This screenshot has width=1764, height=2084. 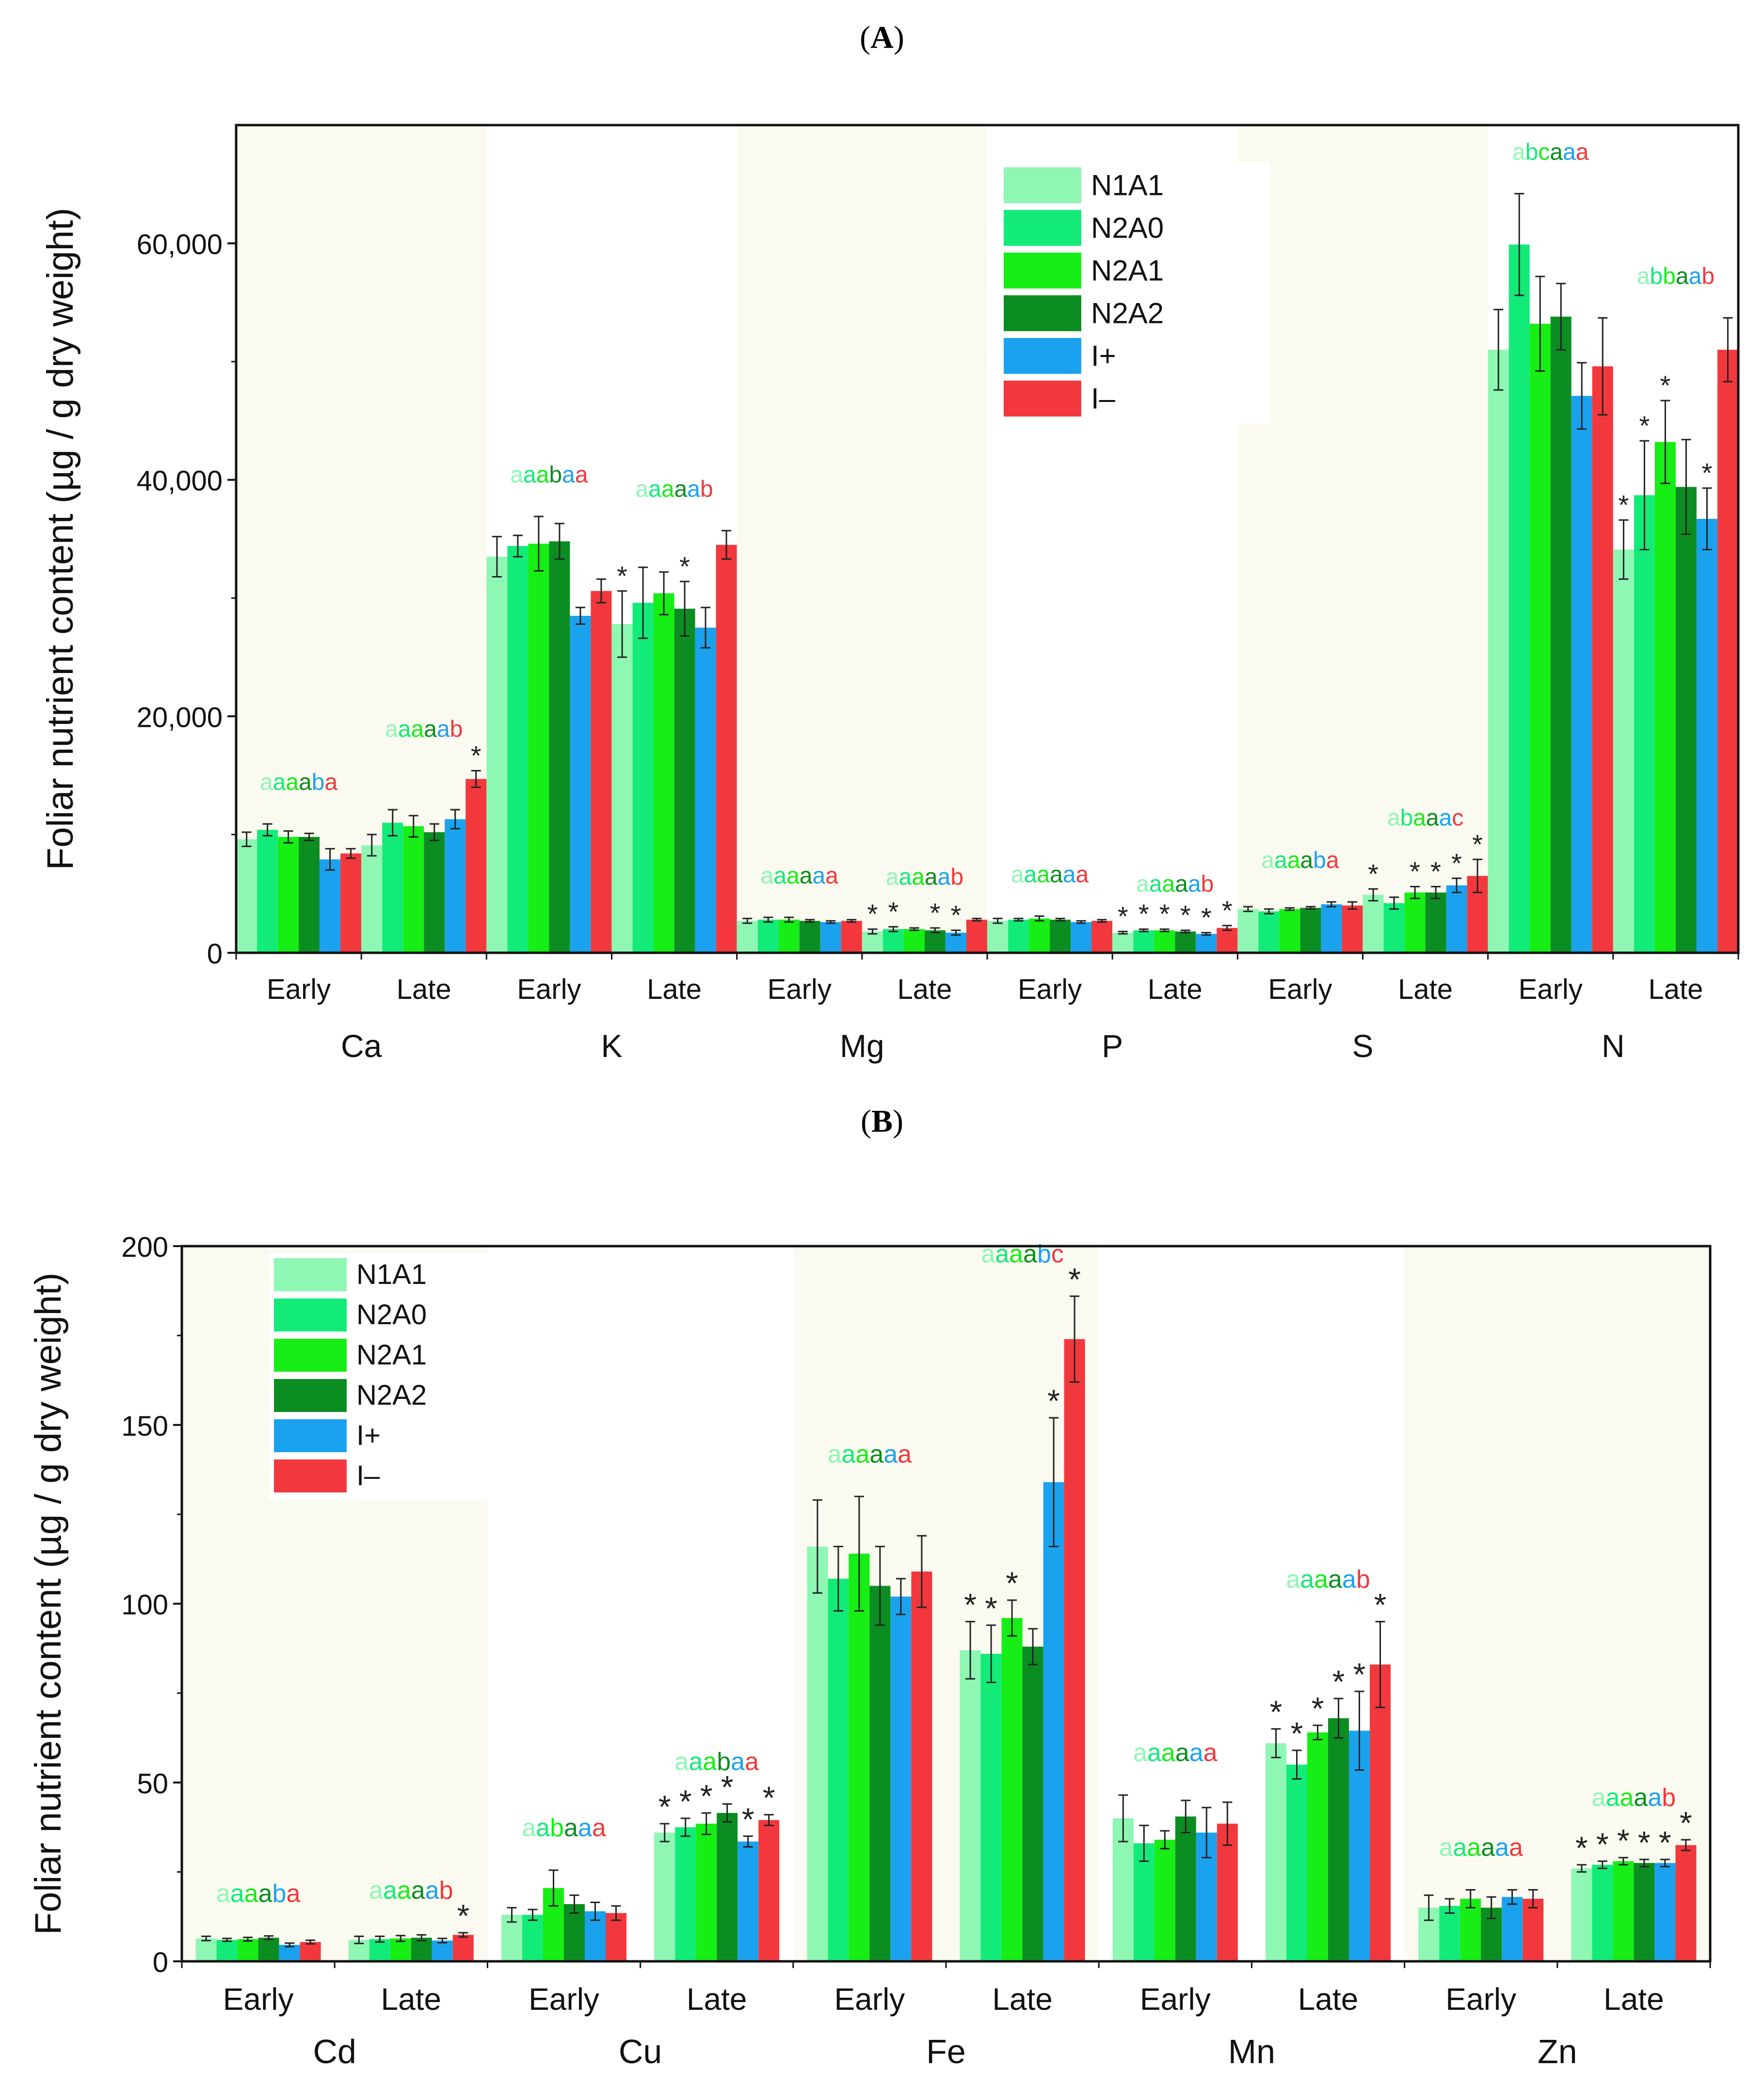 What do you see at coordinates (152, 1783) in the screenshot?
I see `y-tick-label: 50` at bounding box center [152, 1783].